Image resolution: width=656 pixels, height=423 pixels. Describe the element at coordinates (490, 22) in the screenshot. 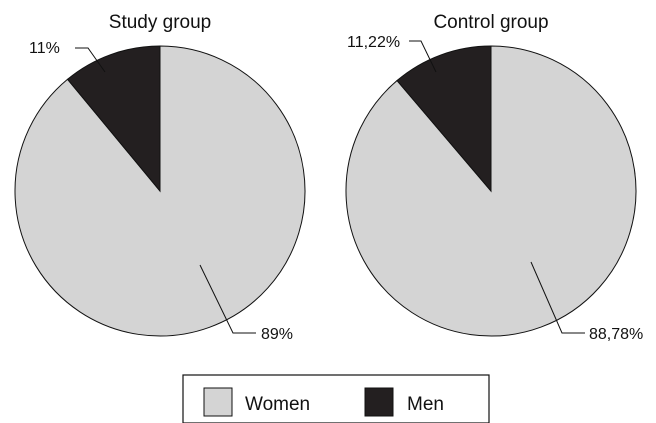

I see `pie-title-control-group: Control group` at that location.